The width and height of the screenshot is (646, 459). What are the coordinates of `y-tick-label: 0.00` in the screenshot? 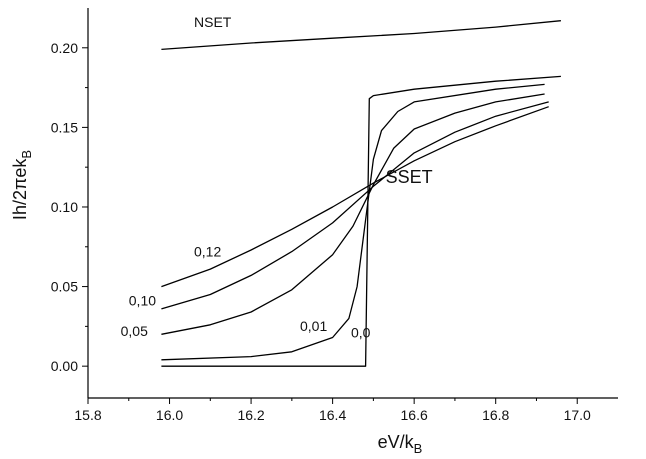 It's located at (64, 366).